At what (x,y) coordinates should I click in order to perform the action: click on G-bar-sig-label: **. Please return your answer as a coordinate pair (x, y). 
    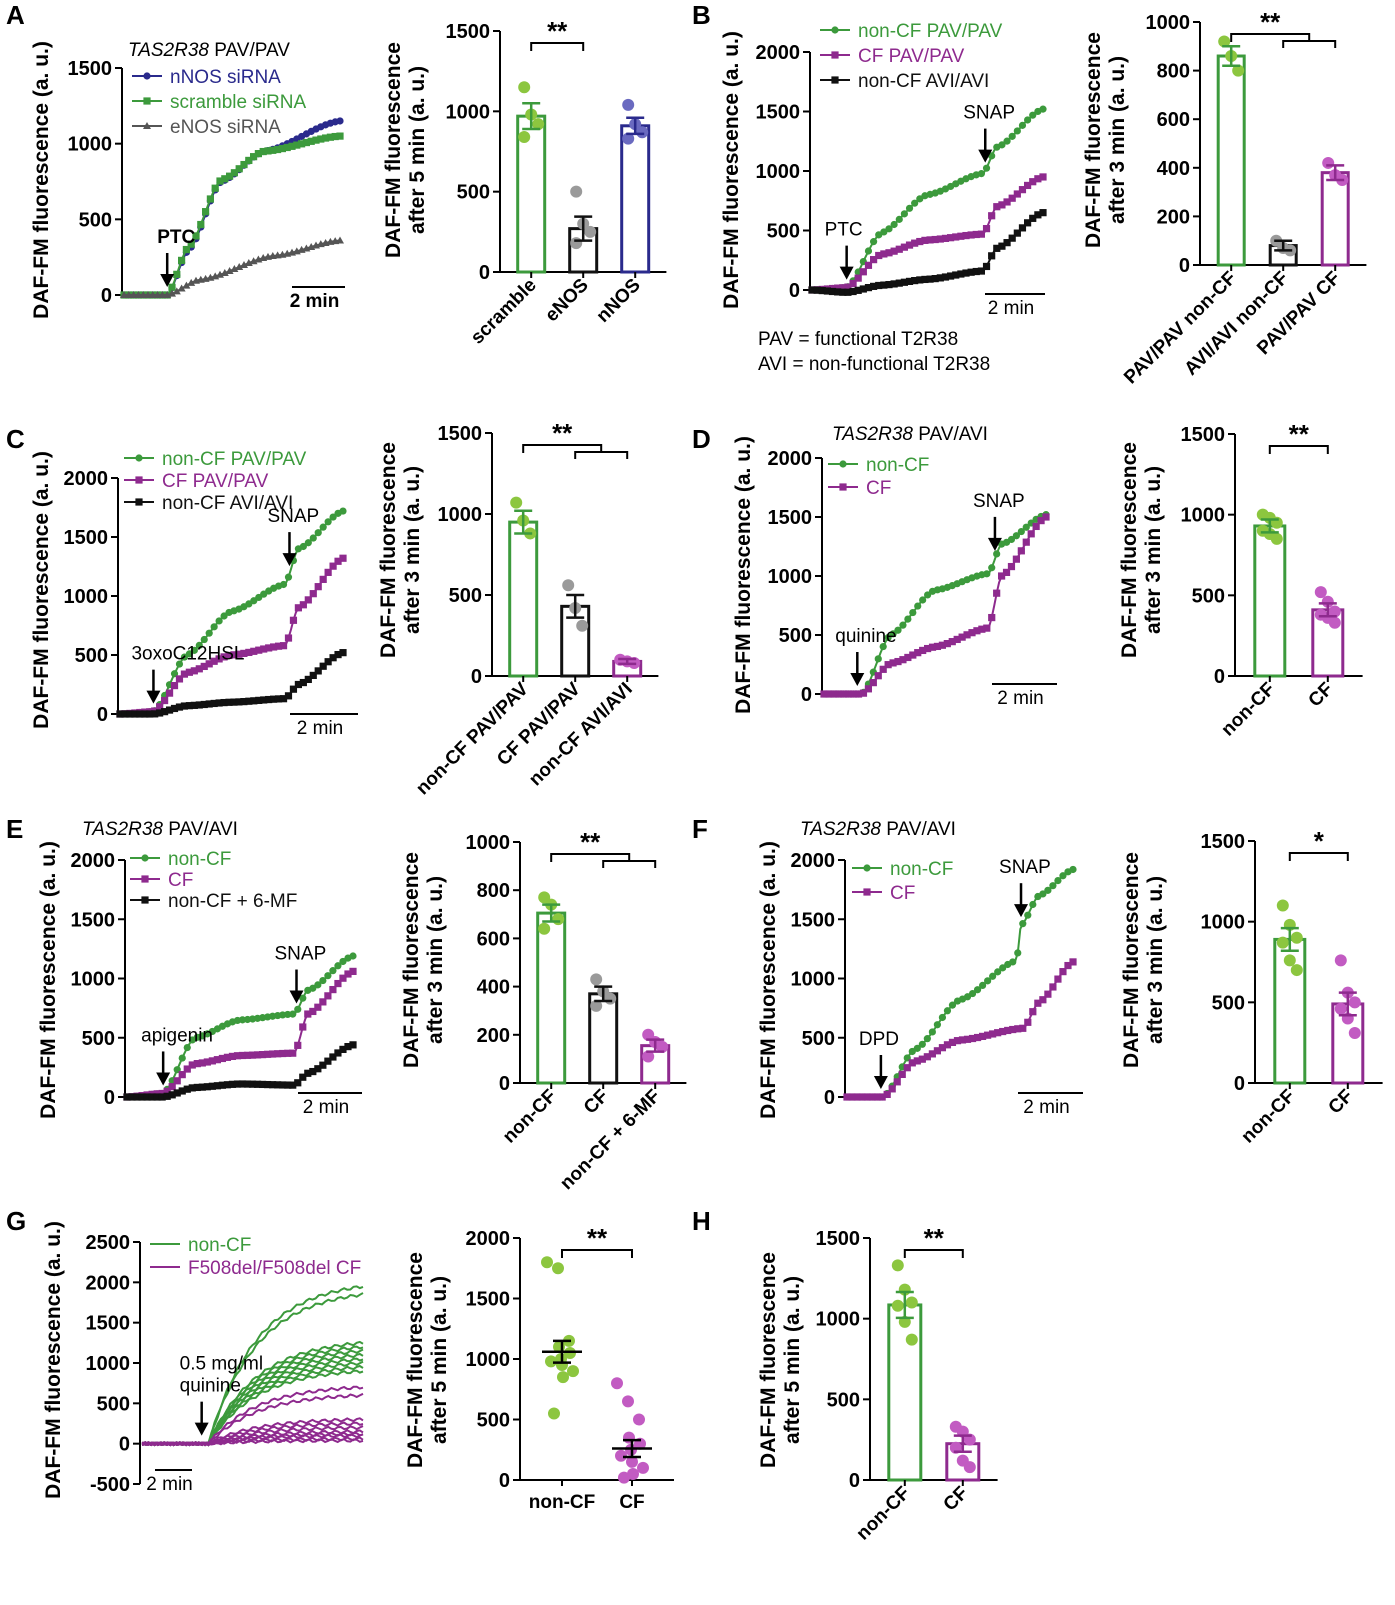
    Looking at the image, I should click on (597, 1238).